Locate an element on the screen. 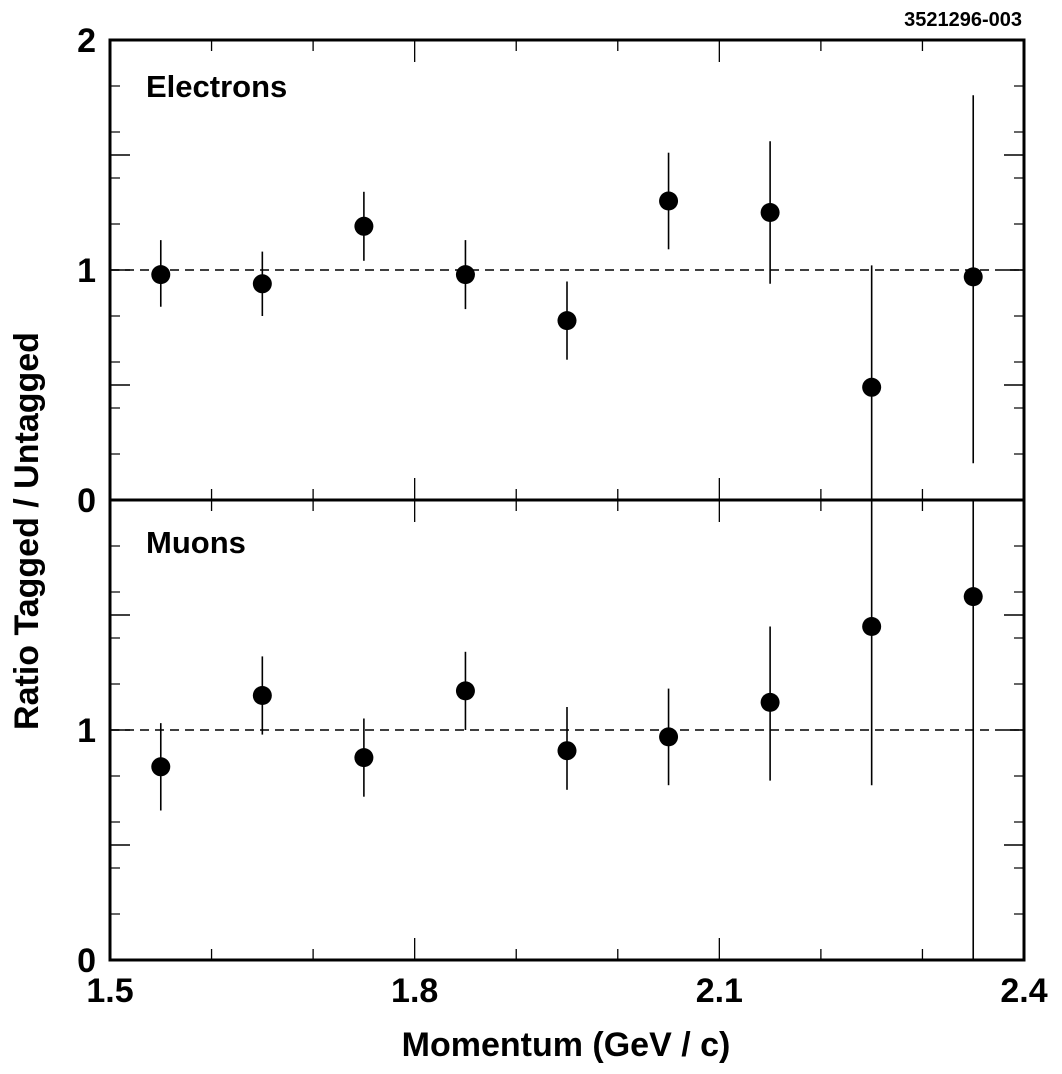 This screenshot has height=1074, width=1062. electrons-label: Electrons is located at coordinates (216, 86).